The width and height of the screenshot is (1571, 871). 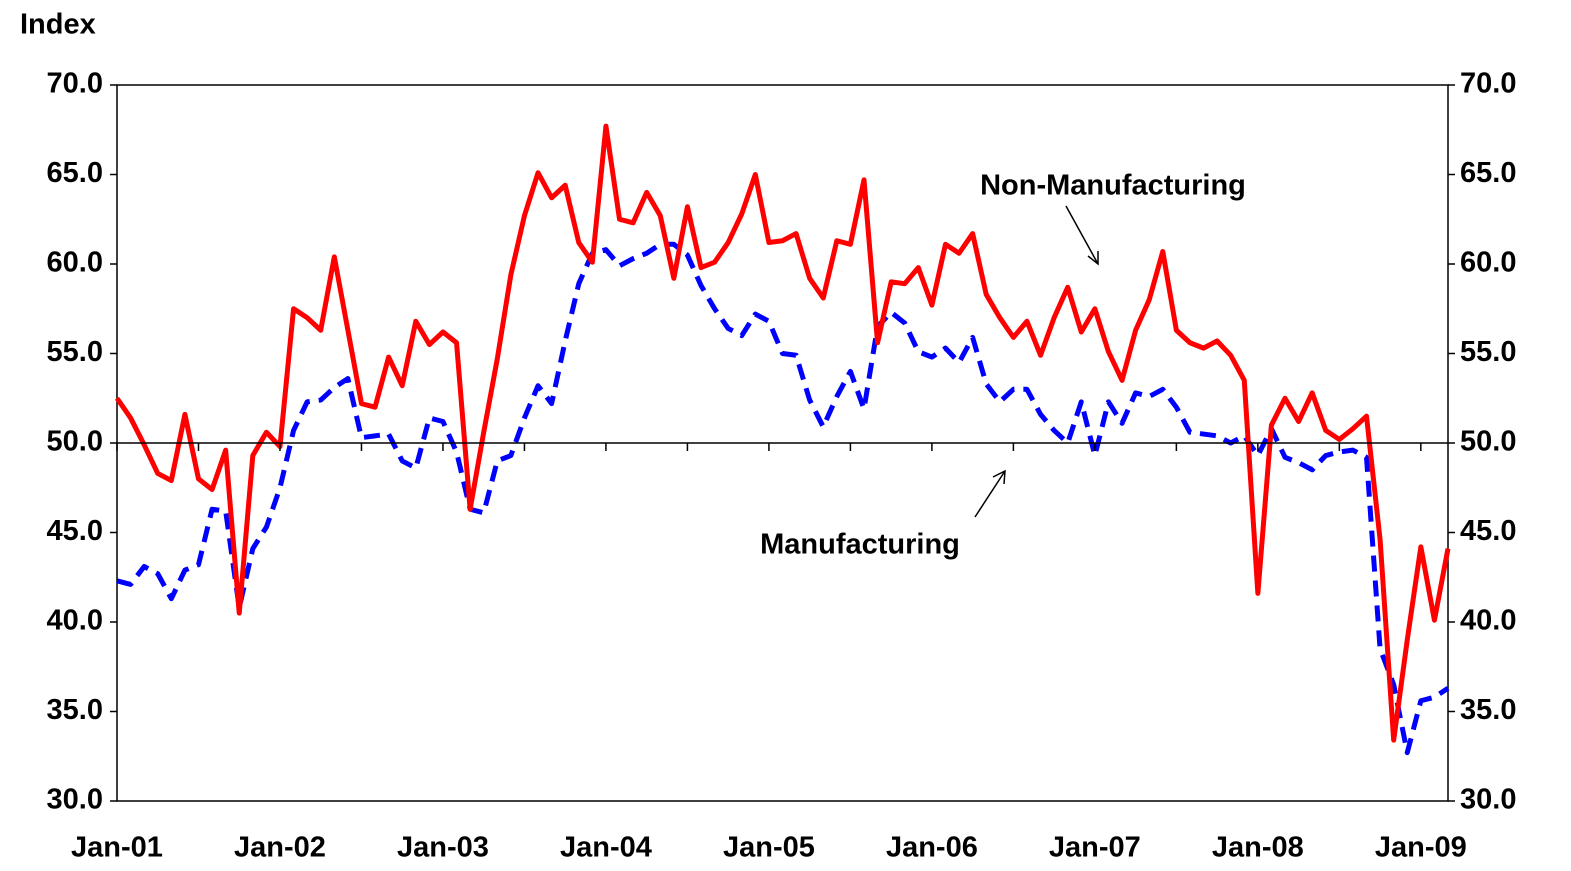 What do you see at coordinates (75, 531) in the screenshot?
I see `y-tick-label: 45.0` at bounding box center [75, 531].